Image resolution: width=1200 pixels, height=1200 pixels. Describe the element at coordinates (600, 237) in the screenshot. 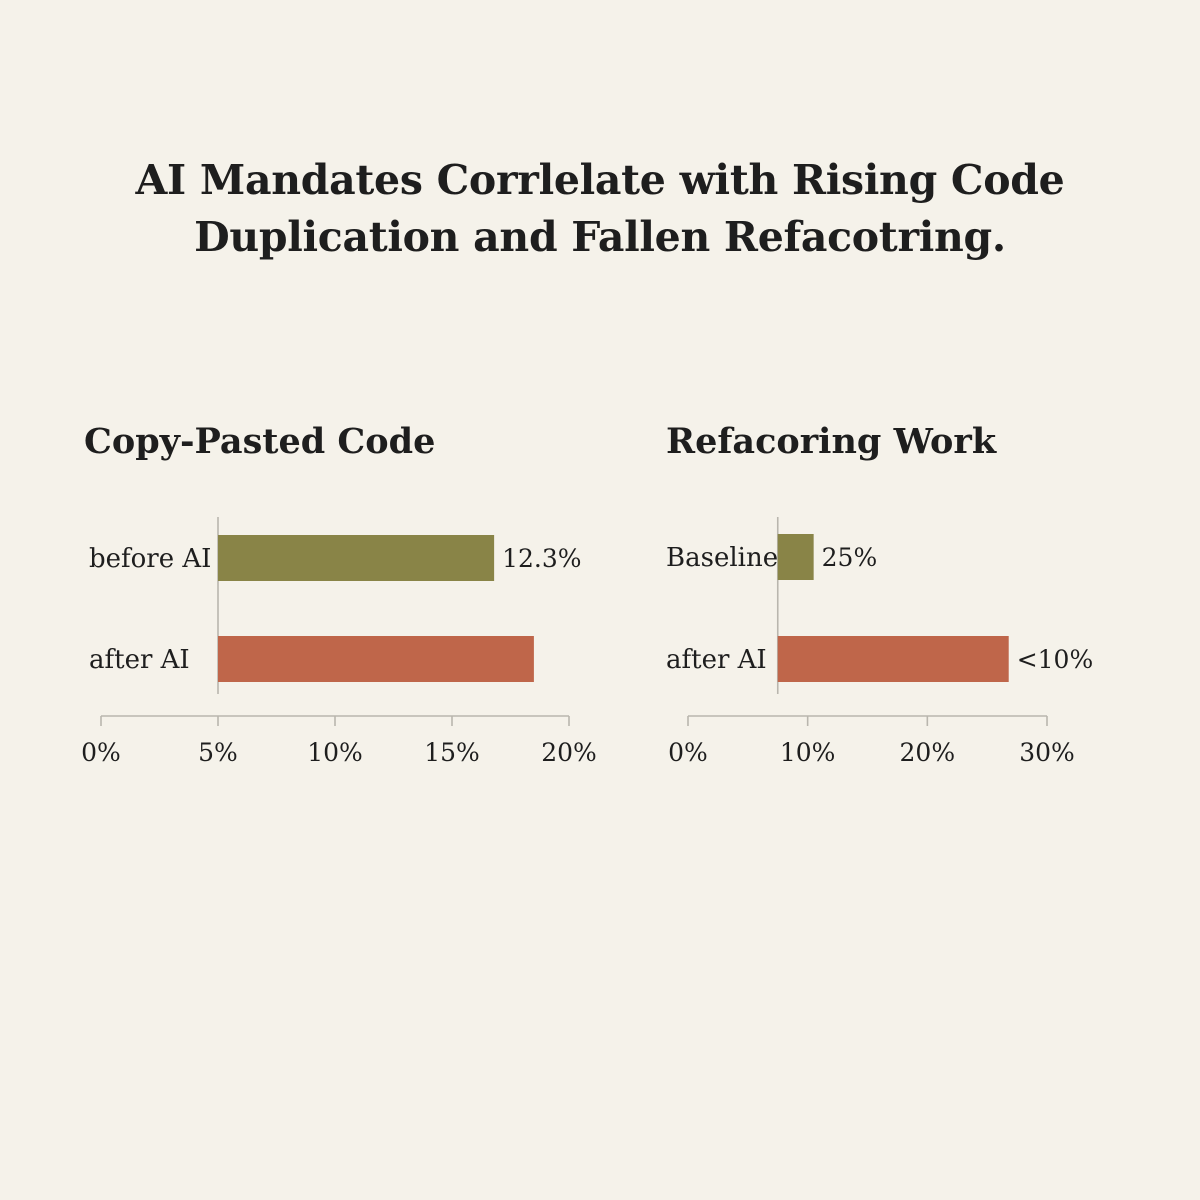

I see `title-line-2: Duplication and Fallen Refacotring.` at that location.